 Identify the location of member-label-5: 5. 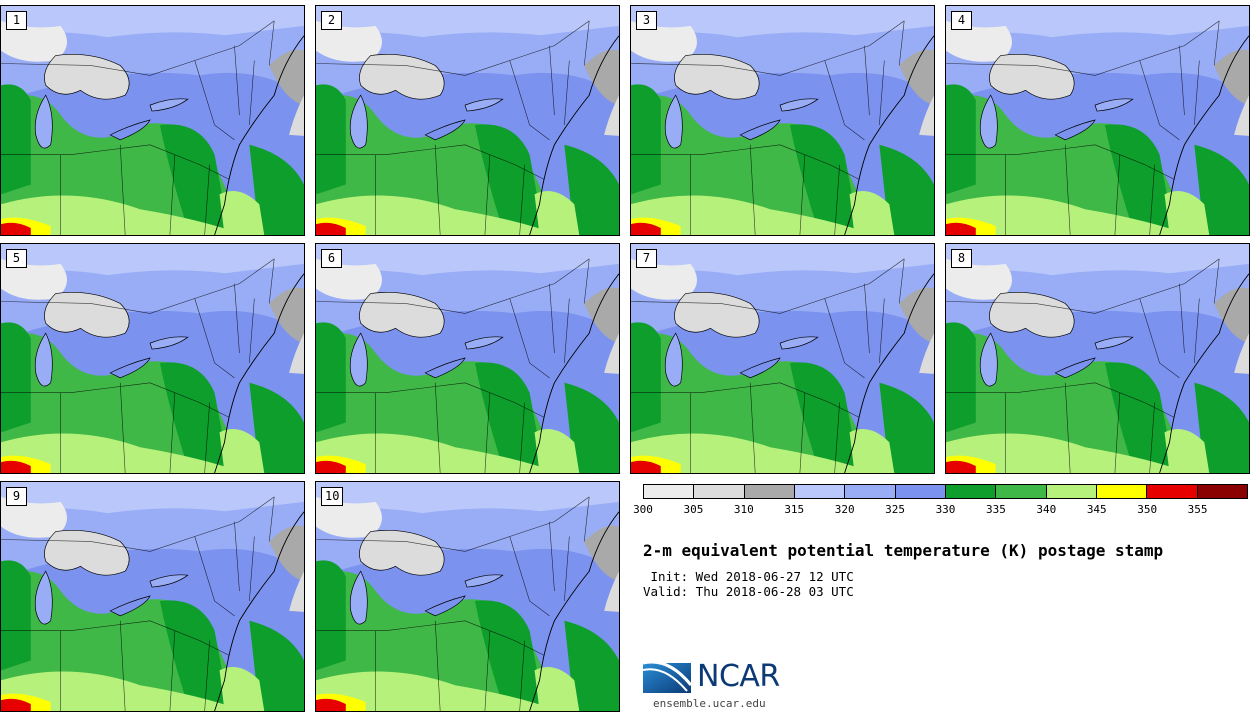
(16, 258).